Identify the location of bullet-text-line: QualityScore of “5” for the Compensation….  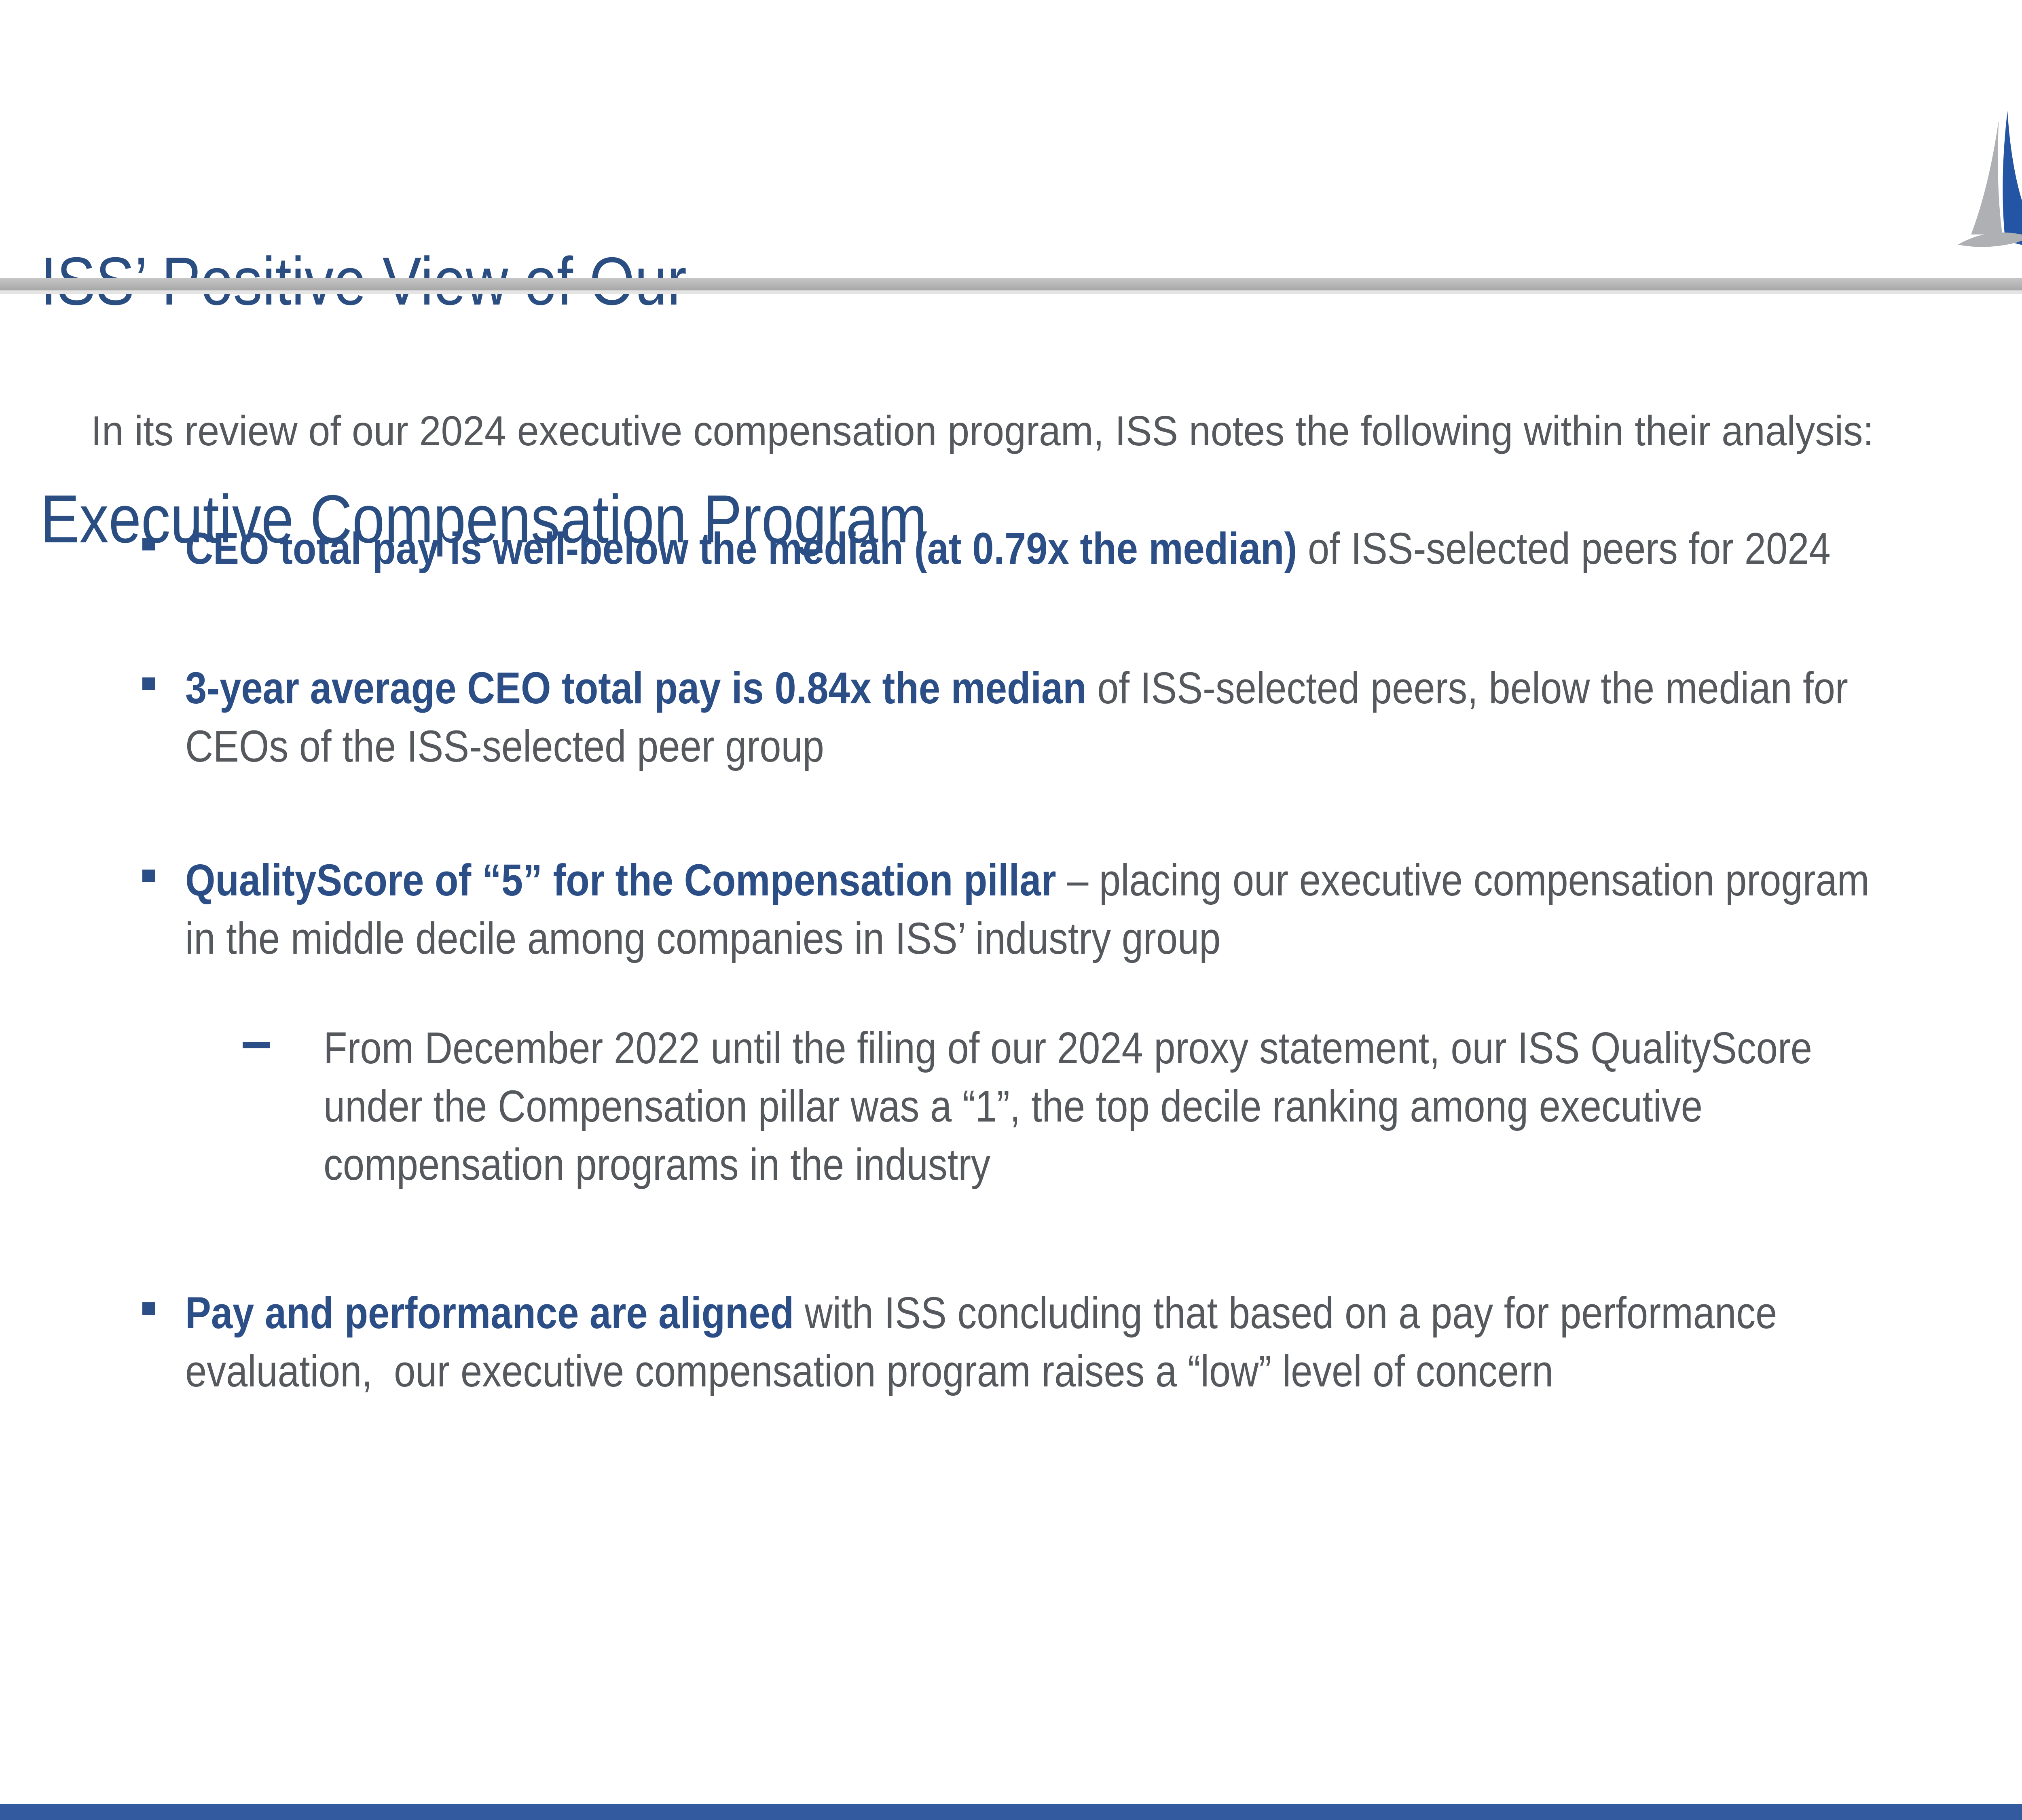
(1027, 880).